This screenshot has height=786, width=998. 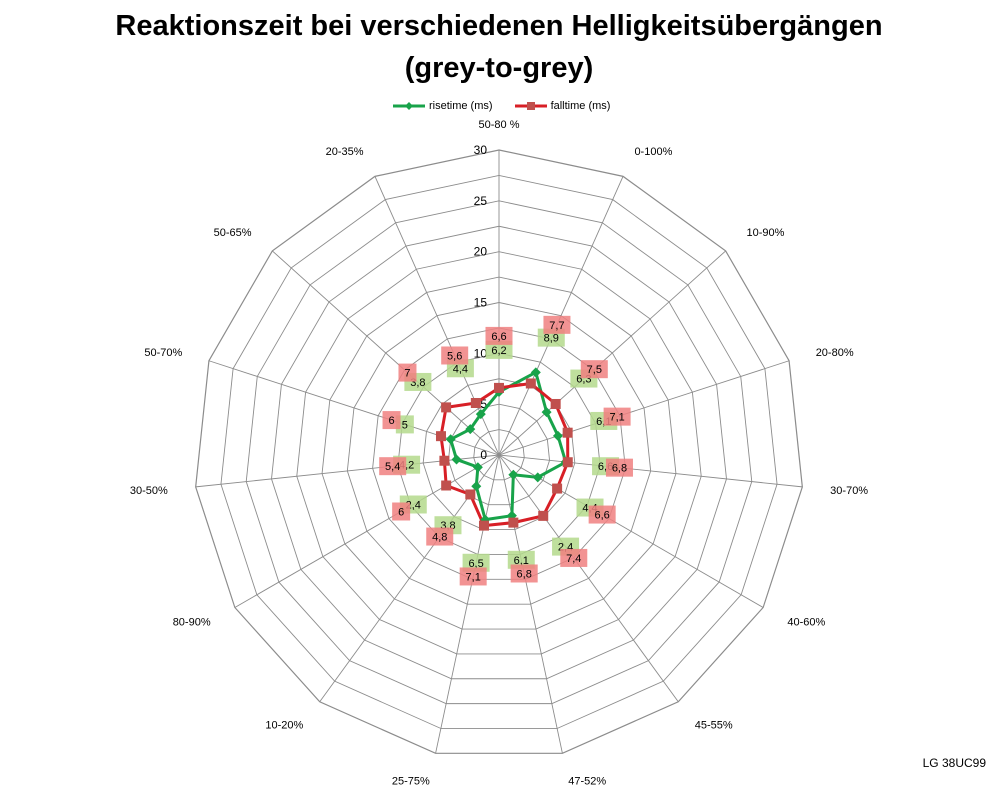 I want to click on chart-subtitle: (grey-to-grey), so click(x=499, y=68).